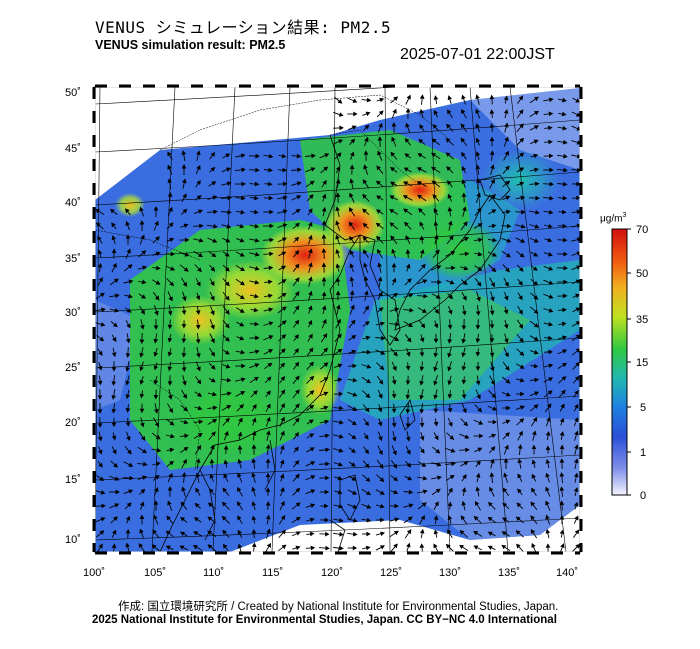 The width and height of the screenshot is (700, 649). Describe the element at coordinates (73, 149) in the screenshot. I see `lat-label: 45˚` at that location.